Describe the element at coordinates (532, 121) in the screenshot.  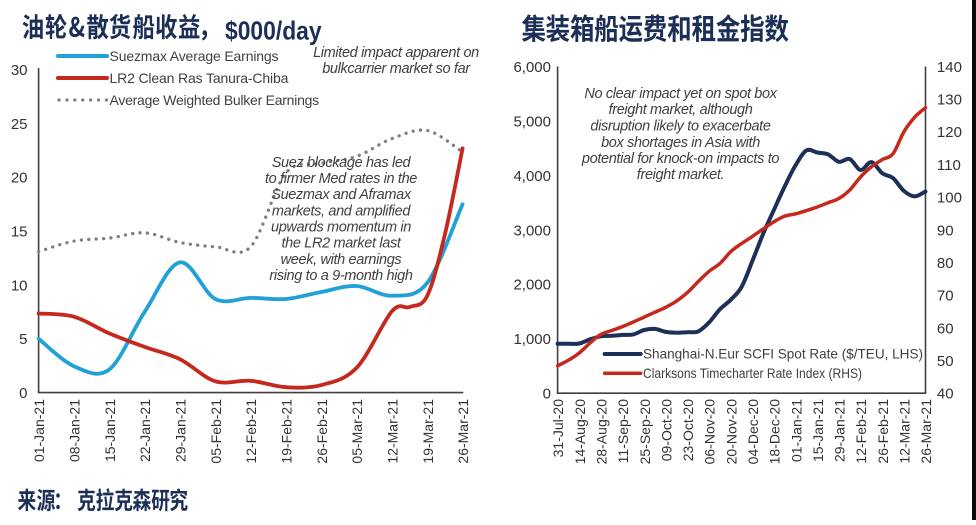
I see `svg-text: 5,000` at that location.